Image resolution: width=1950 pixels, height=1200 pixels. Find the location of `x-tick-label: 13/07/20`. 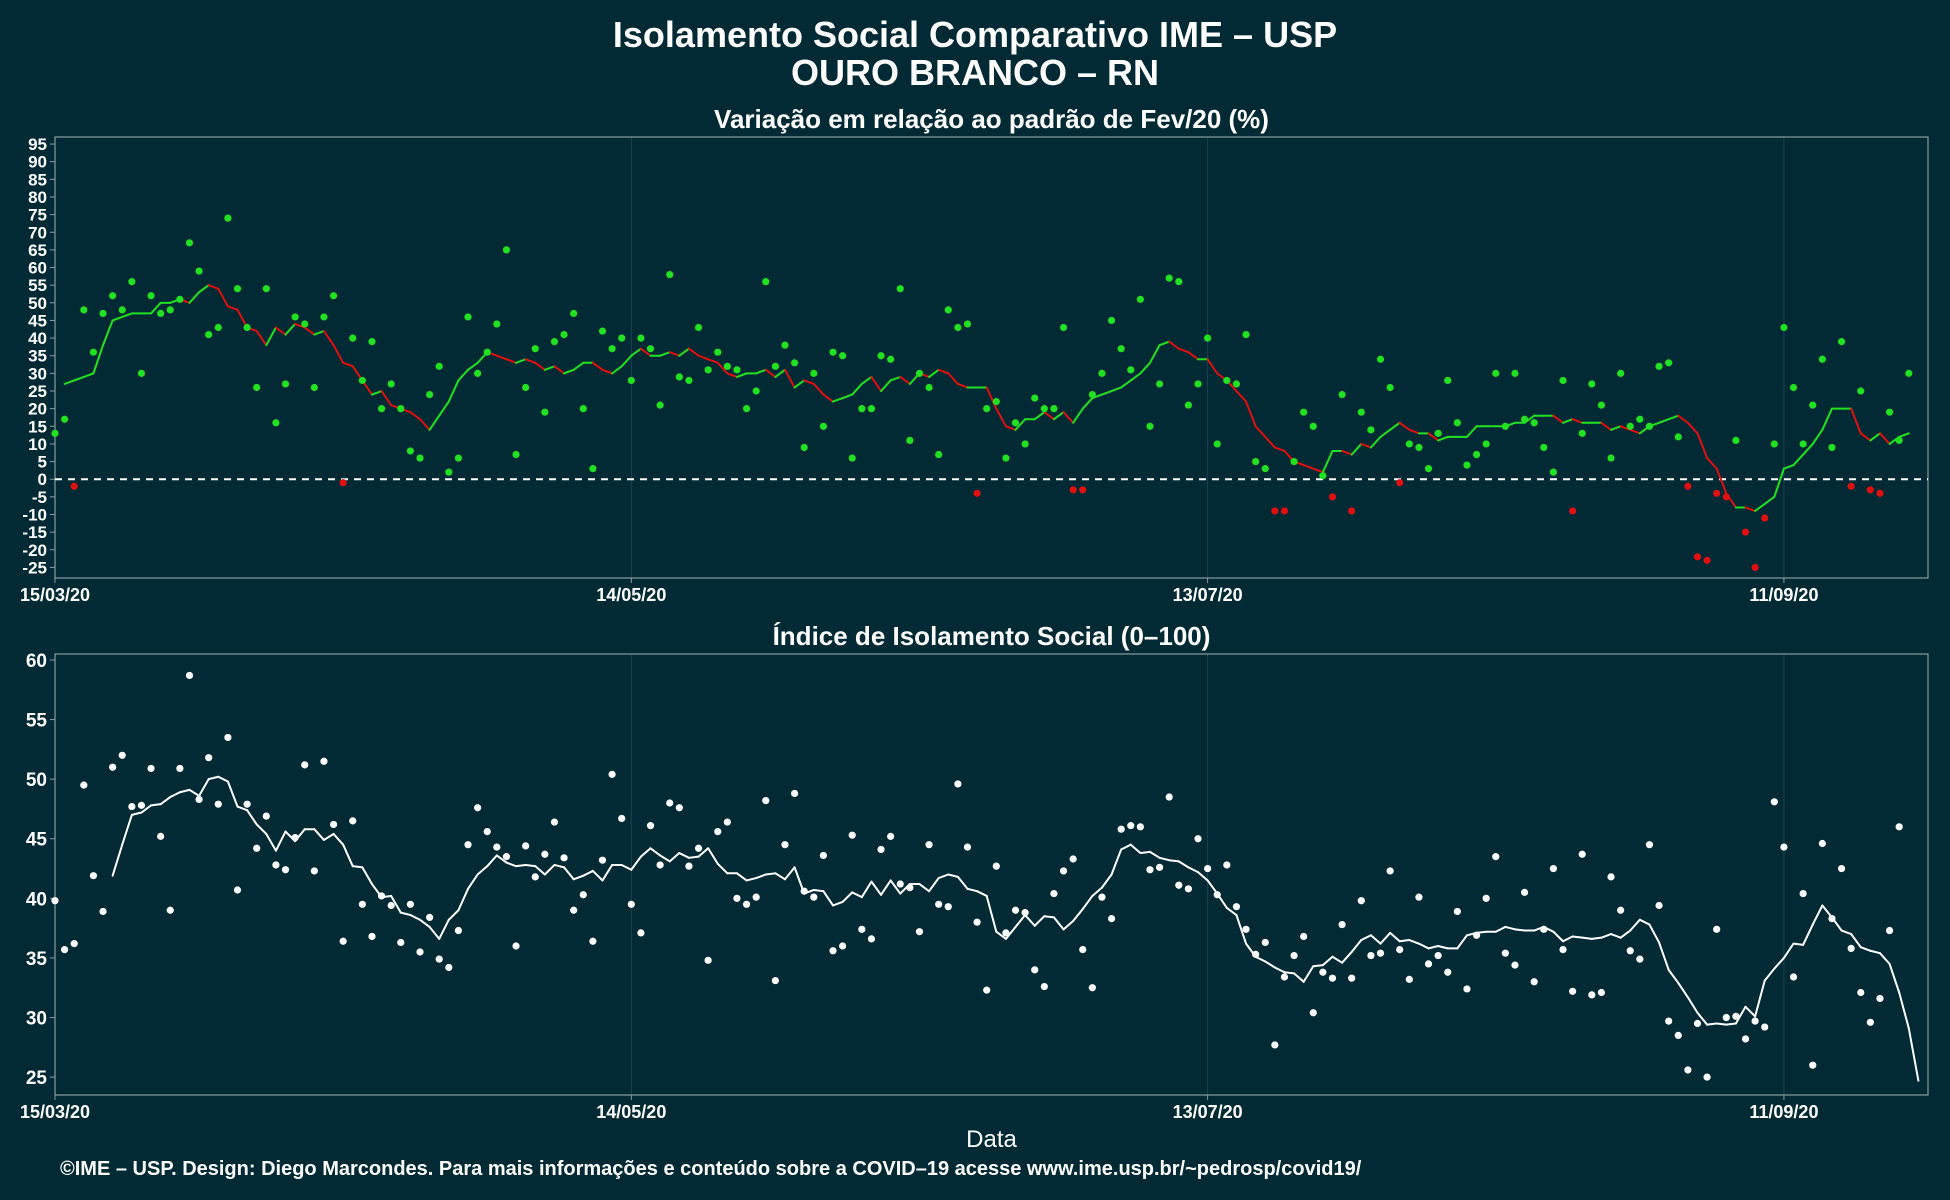

x-tick-label: 13/07/20 is located at coordinates (1208, 595).